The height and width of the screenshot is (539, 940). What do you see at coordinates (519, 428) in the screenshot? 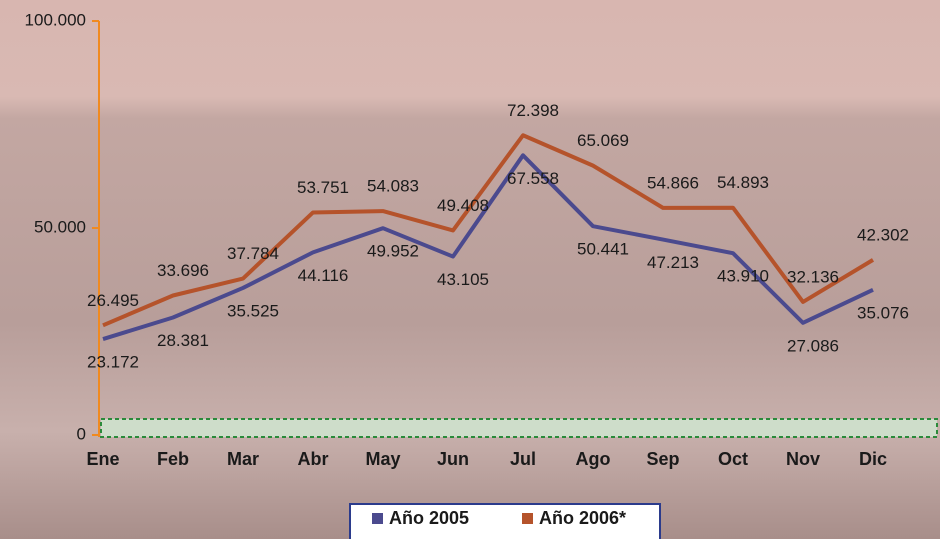
I see `highlight-band` at bounding box center [519, 428].